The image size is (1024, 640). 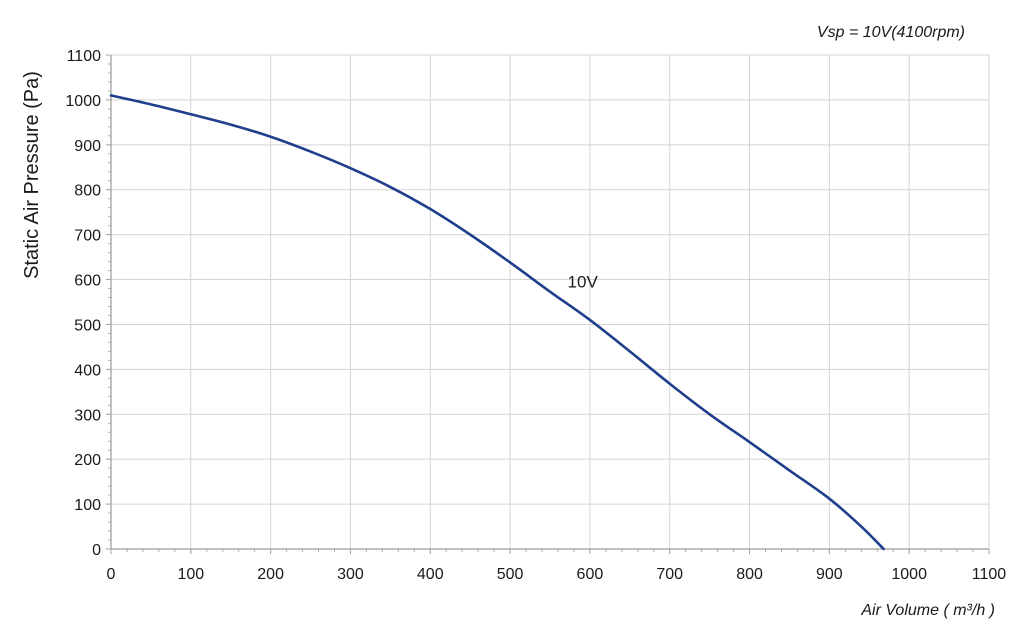 I want to click on y-axis-title: Static Air Pressure (Pa), so click(x=32, y=175).